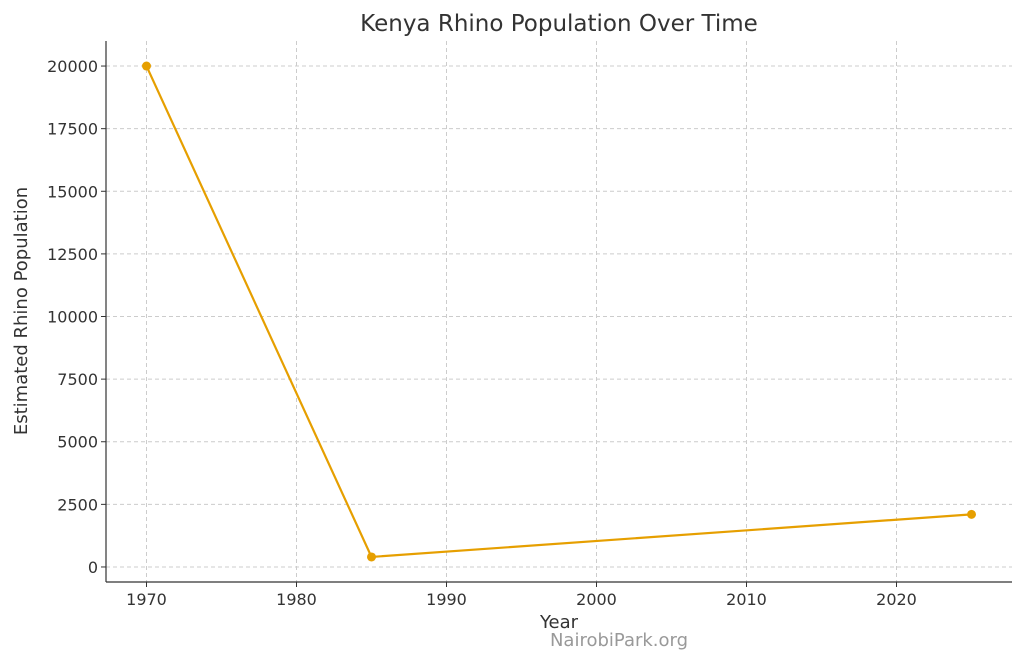 This screenshot has height=661, width=1024. What do you see at coordinates (619, 640) in the screenshot?
I see `watermark: NairobiPark.org` at bounding box center [619, 640].